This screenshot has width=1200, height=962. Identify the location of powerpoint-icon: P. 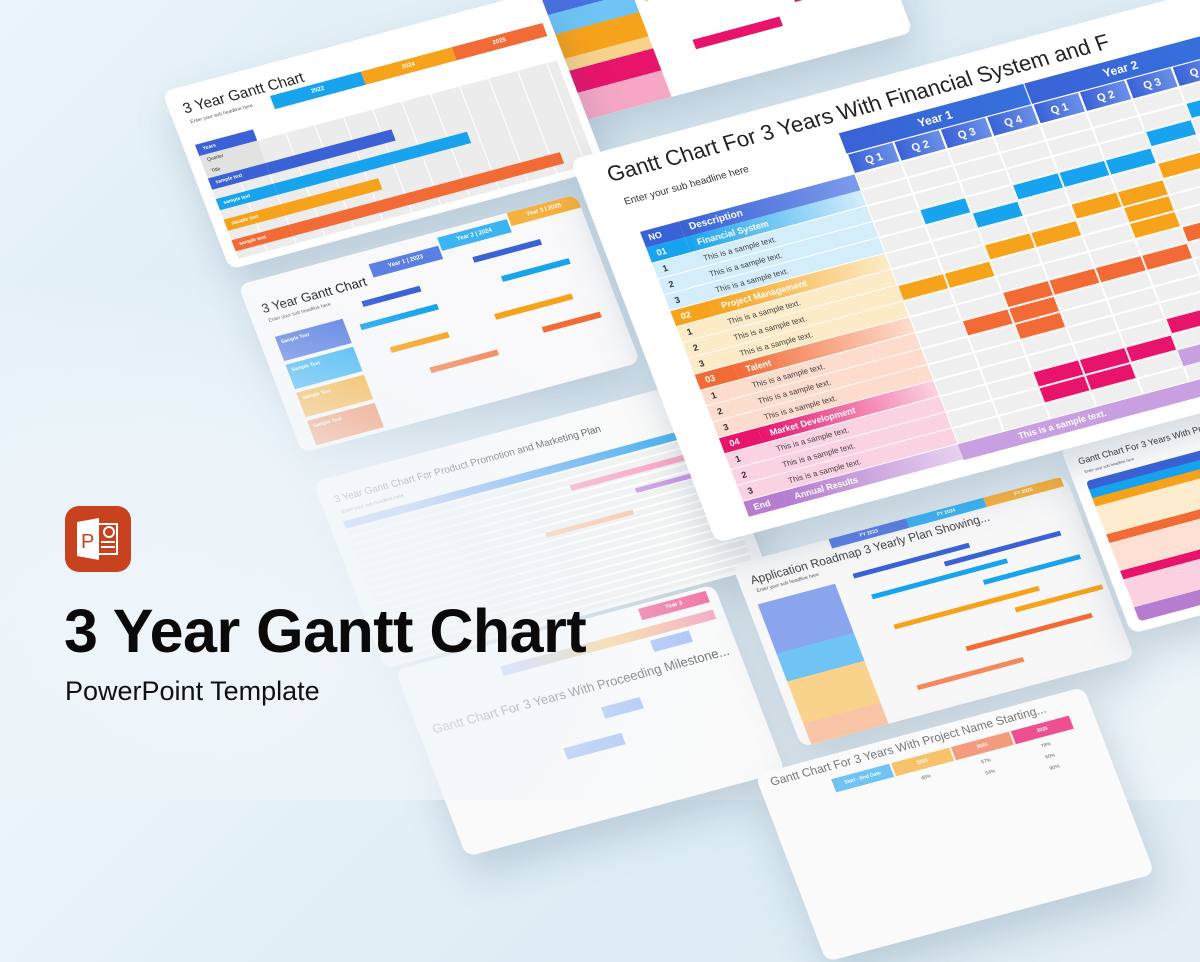
(97, 539).